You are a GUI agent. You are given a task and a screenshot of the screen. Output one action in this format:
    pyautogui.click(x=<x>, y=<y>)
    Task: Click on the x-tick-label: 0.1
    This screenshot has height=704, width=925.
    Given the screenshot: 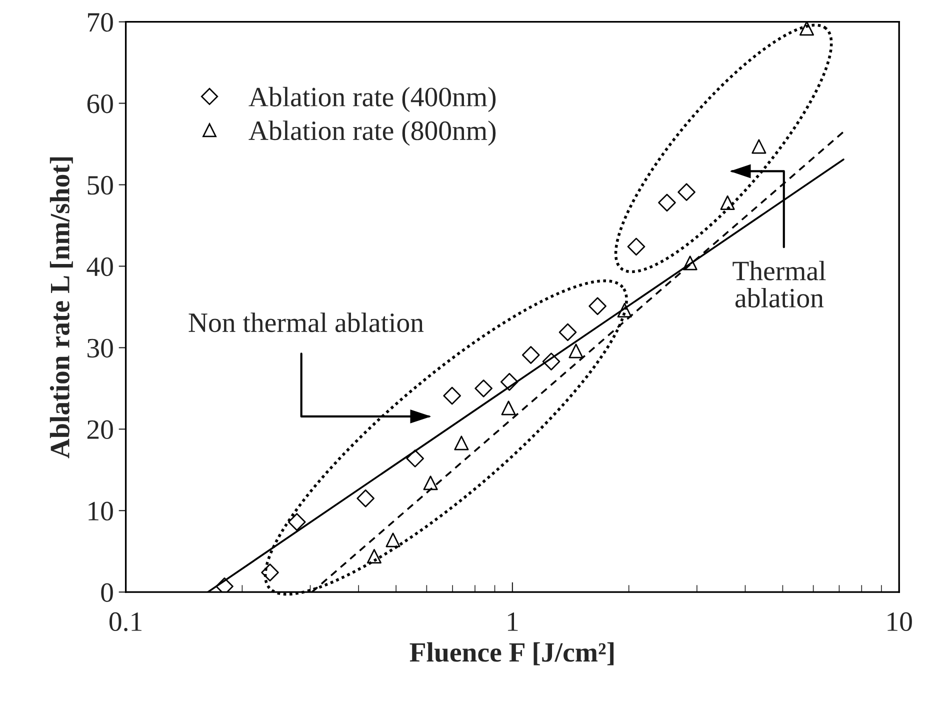 What is the action you would take?
    pyautogui.click(x=126, y=622)
    